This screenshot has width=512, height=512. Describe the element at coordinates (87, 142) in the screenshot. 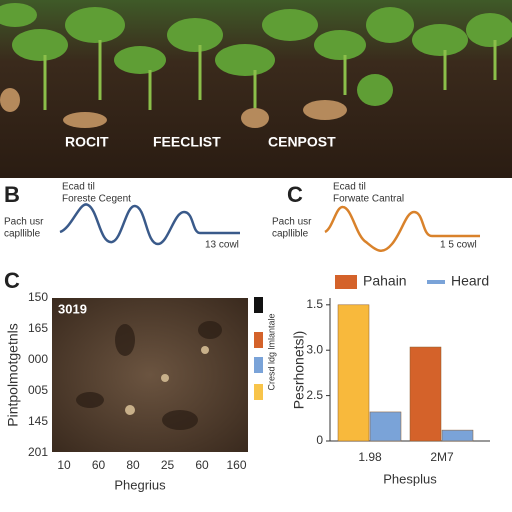

I see `photo-label: ROCIT` at that location.